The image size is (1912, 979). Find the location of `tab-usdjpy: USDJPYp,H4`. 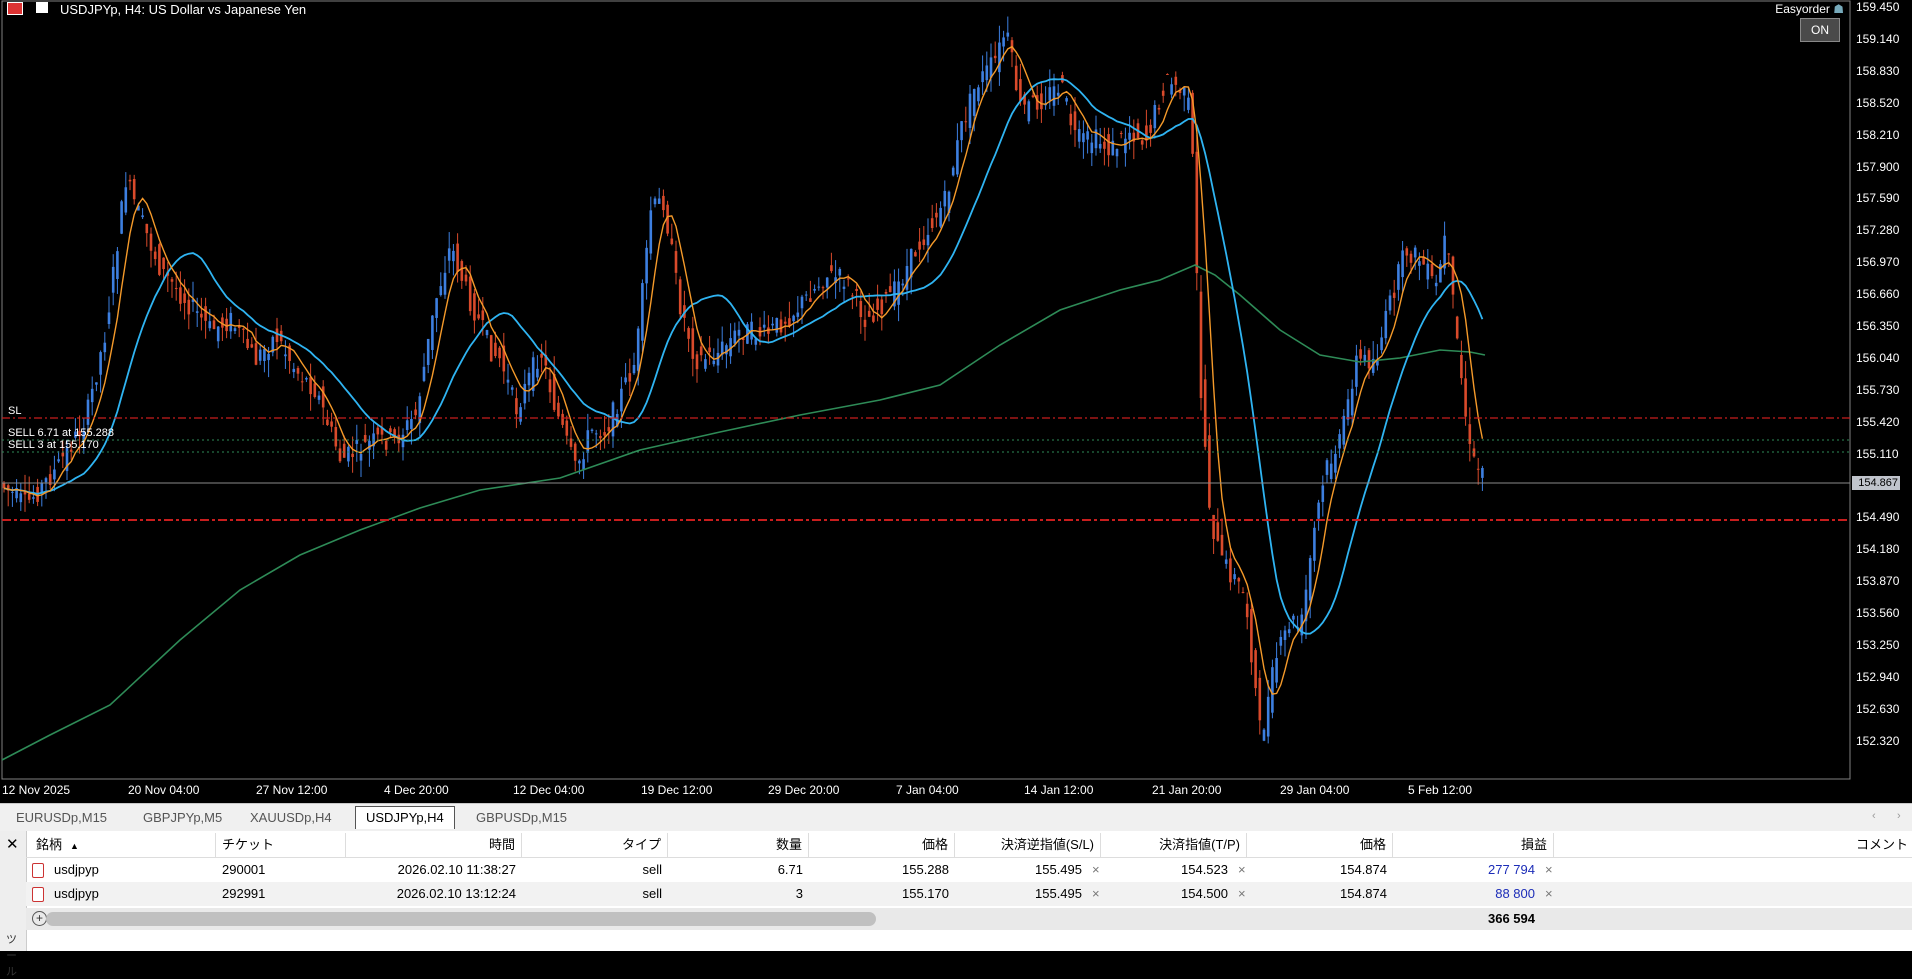

tab-usdjpy: USDJPYp,H4 is located at coordinates (405, 817).